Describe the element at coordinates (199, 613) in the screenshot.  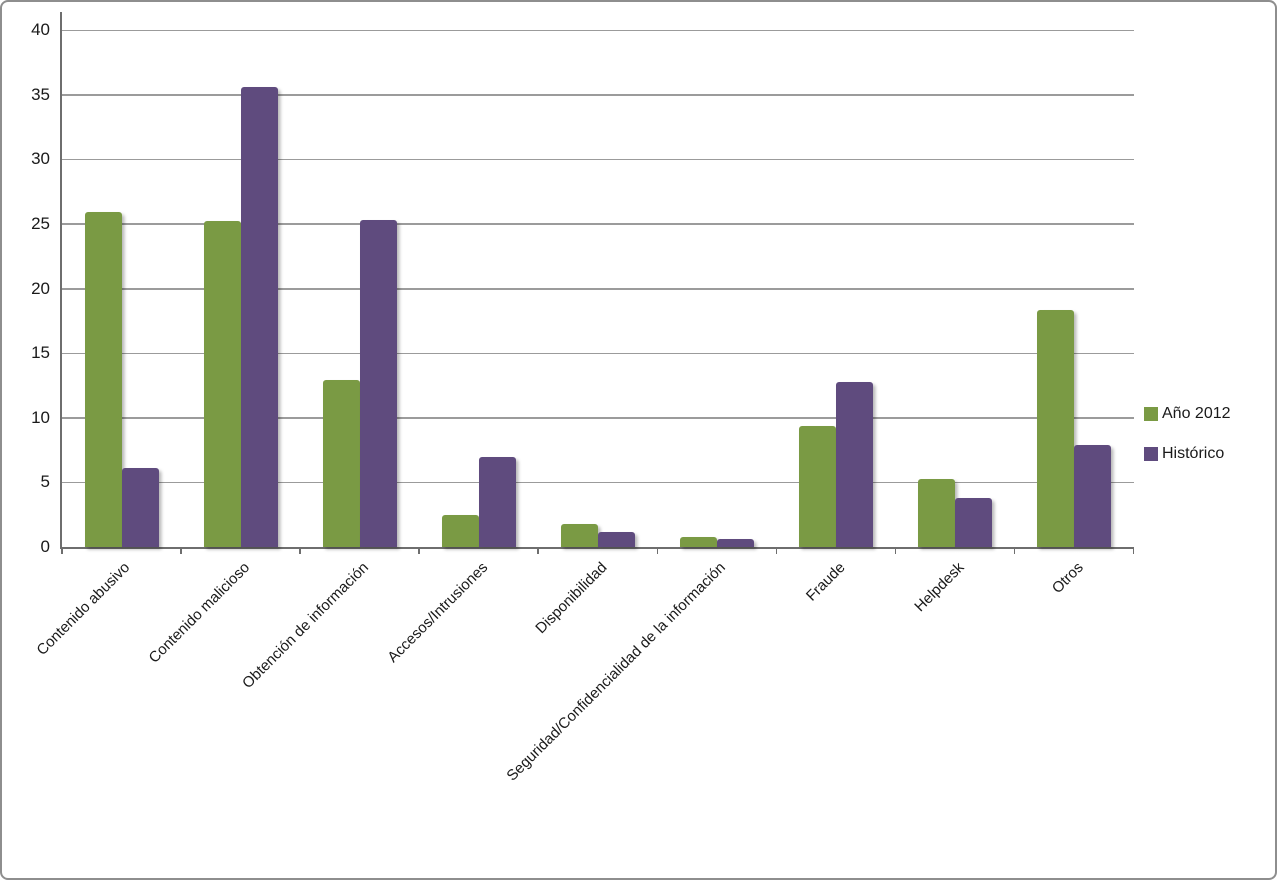
I see `x-axis-label-text: Contenido malicioso` at that location.